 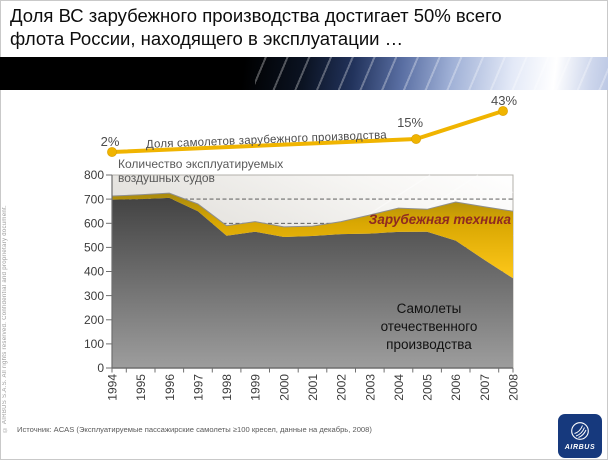 I want to click on x-label-1994: 1994, so click(x=113, y=387).